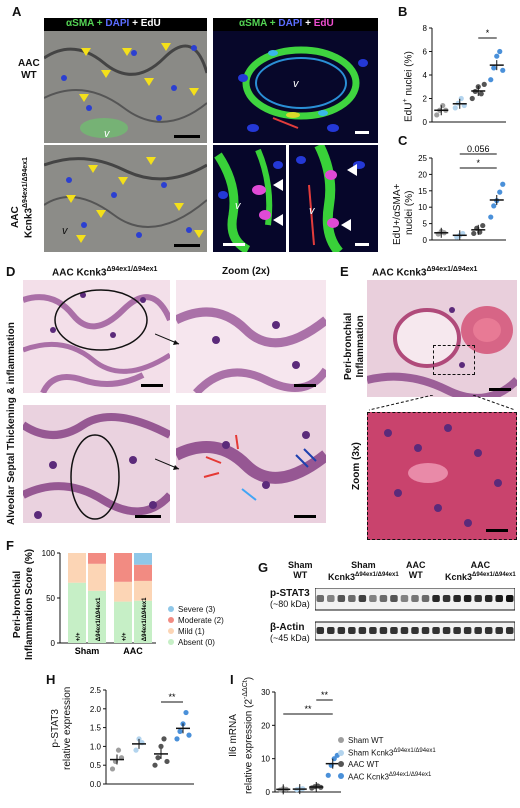 This screenshot has height=808, width=520. I want to click on g-group-4-l1: AAC, so click(480, 565).